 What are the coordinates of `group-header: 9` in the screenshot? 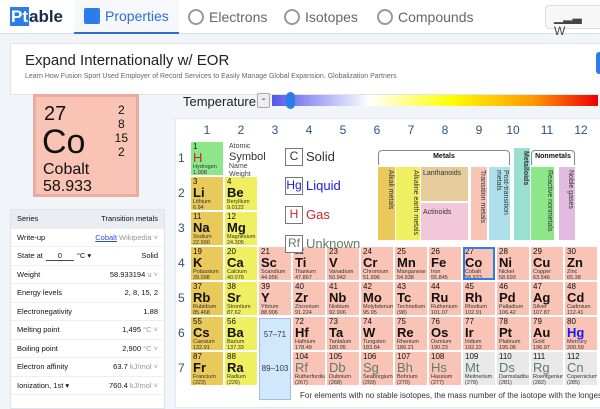 It's located at (479, 130).